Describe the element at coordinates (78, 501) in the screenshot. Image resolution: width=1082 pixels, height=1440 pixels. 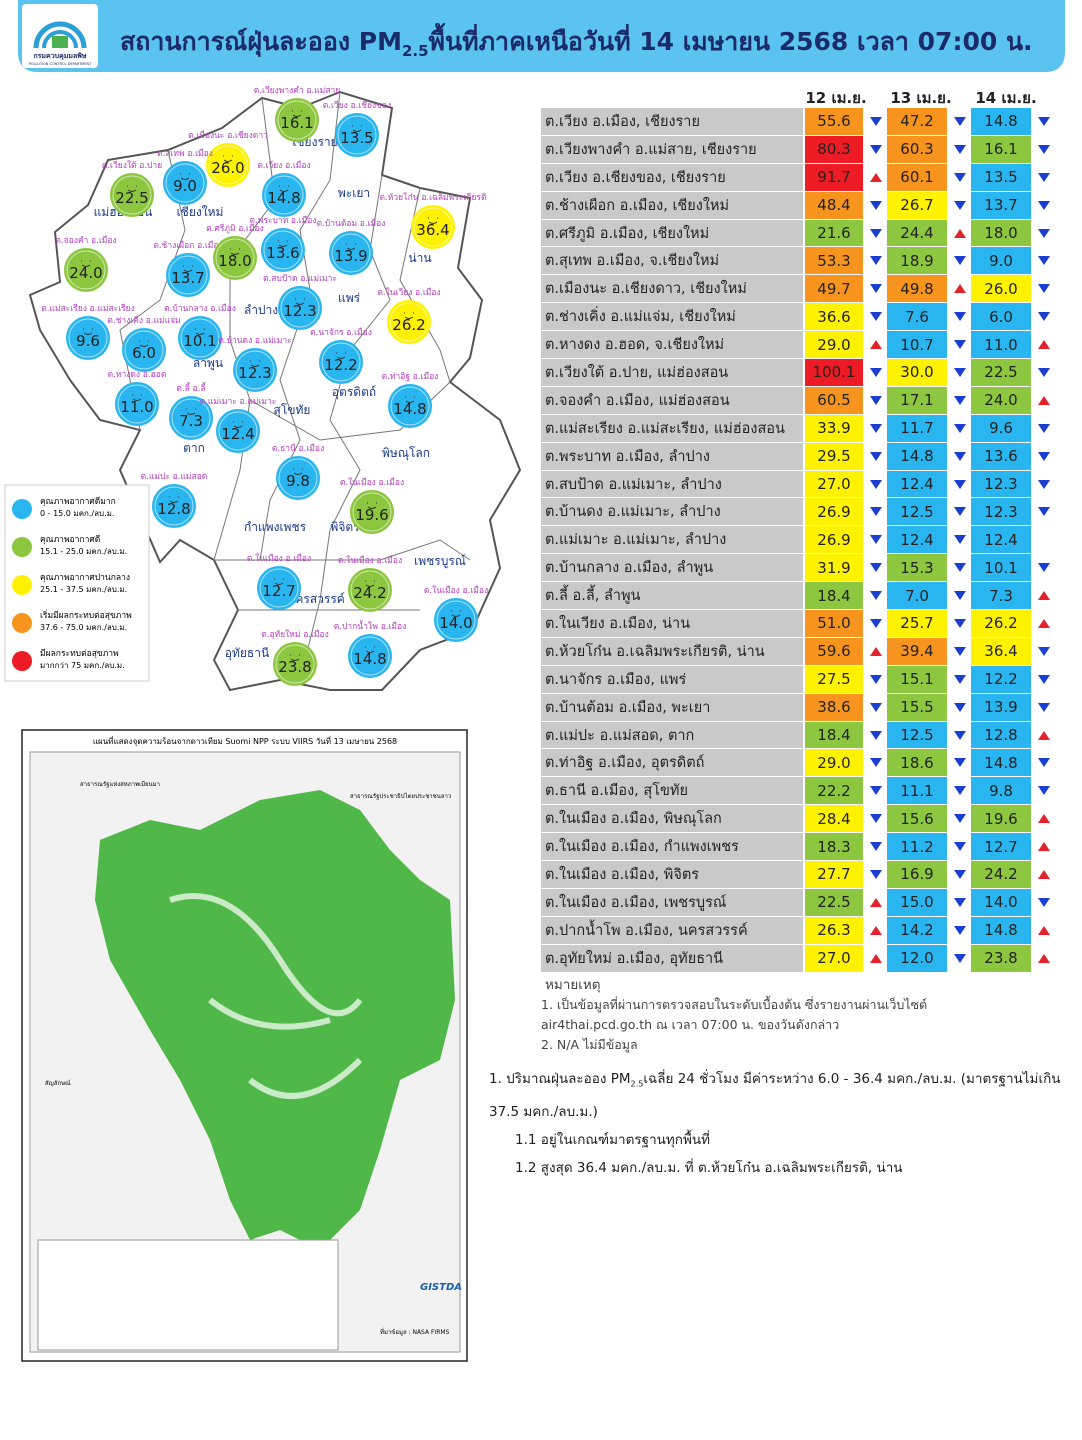
I see `legend-label: คุณภาพอากาศดีมาก` at that location.